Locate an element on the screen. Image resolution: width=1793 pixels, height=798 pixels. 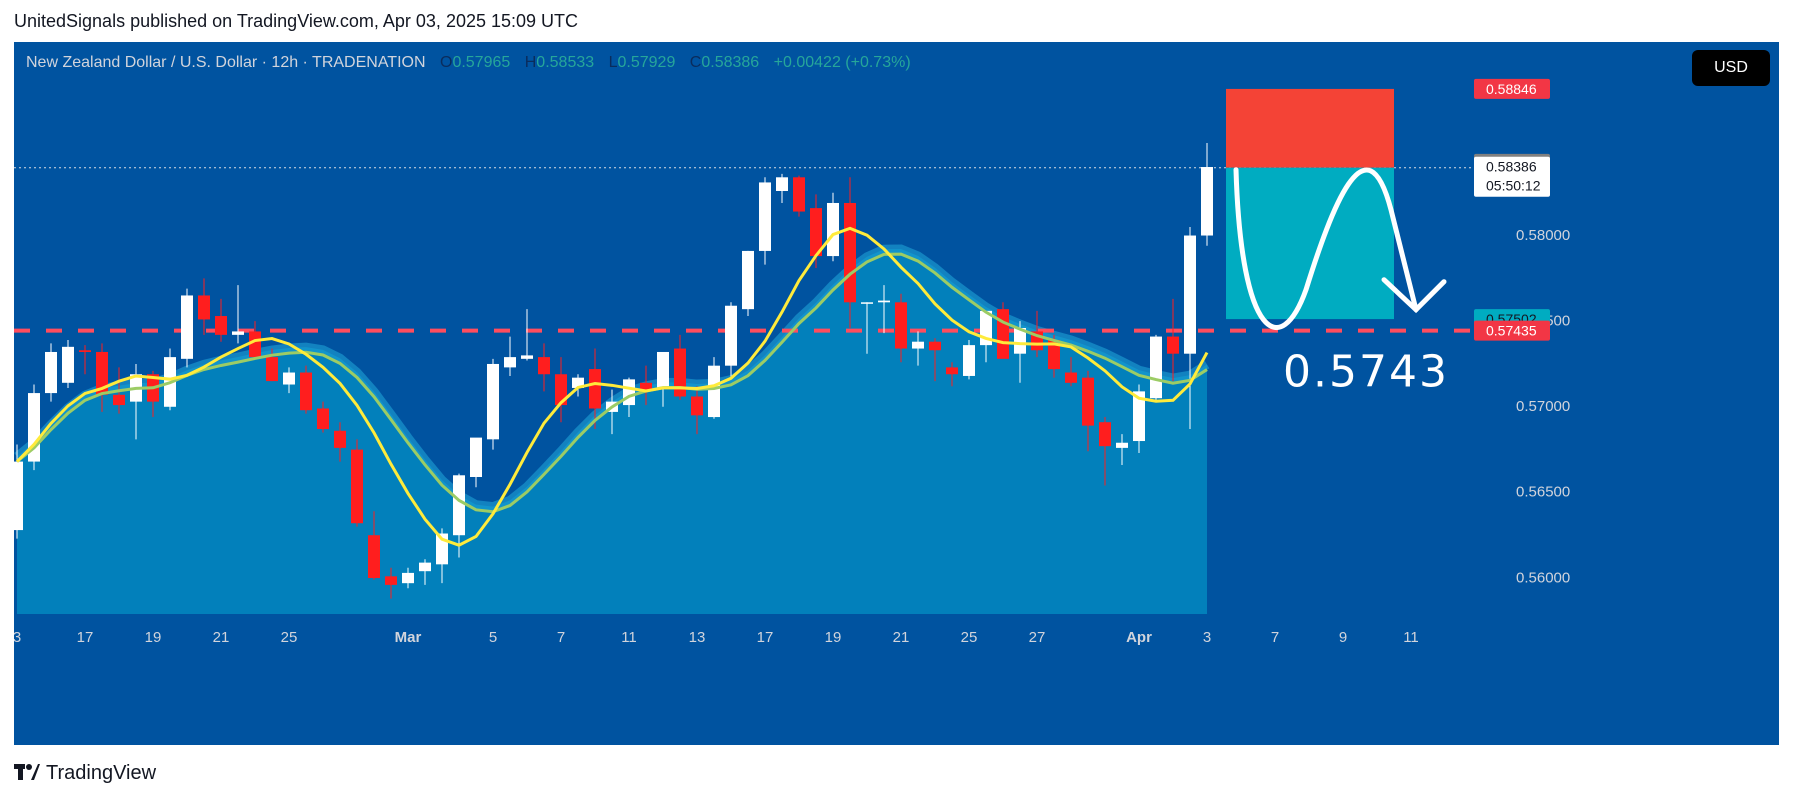
tradingview-footer: TradingView is located at coordinates (85, 773).